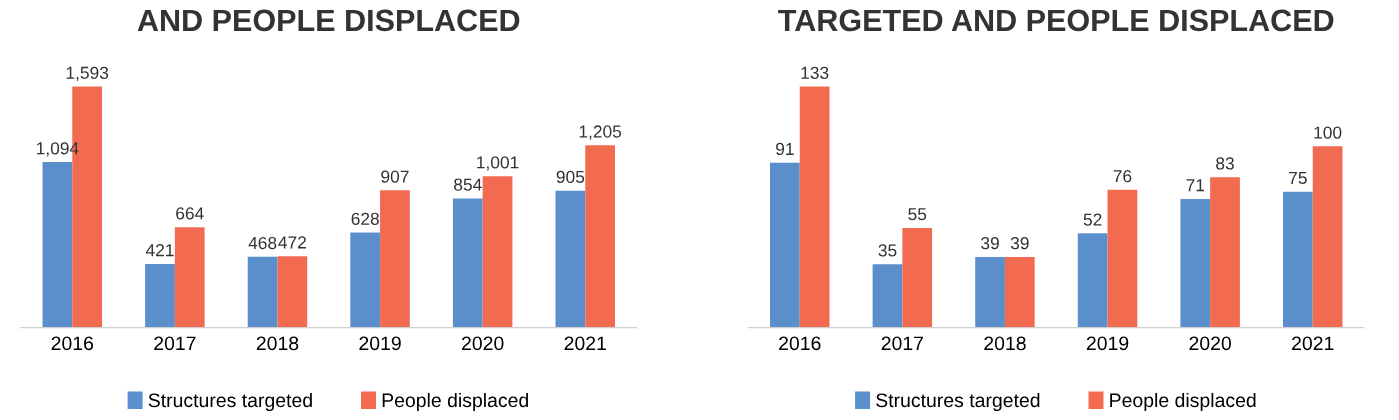 The width and height of the screenshot is (1399, 420). What do you see at coordinates (887, 250) in the screenshot?
I see `data-label: 35` at bounding box center [887, 250].